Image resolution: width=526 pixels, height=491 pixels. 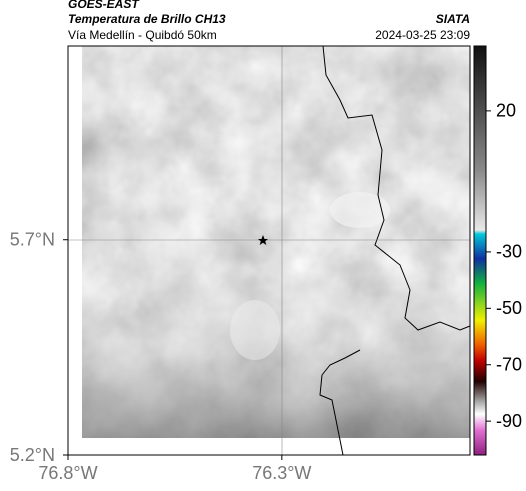 I want to click on subtitle: Temperatura de Brillo CH13, so click(x=147, y=19).